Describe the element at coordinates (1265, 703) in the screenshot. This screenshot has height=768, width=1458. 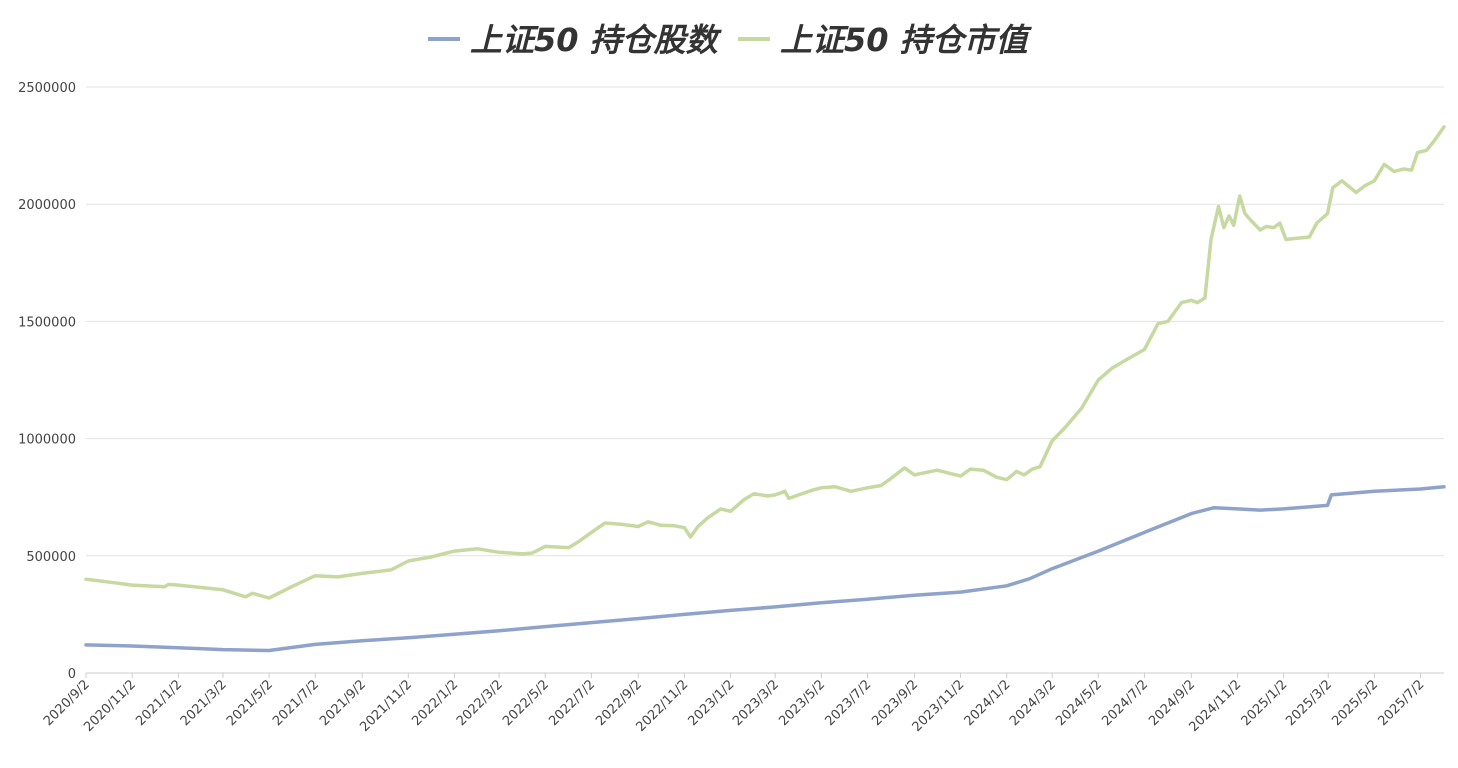
I see `x-tick-label: 2025/1/2` at that location.